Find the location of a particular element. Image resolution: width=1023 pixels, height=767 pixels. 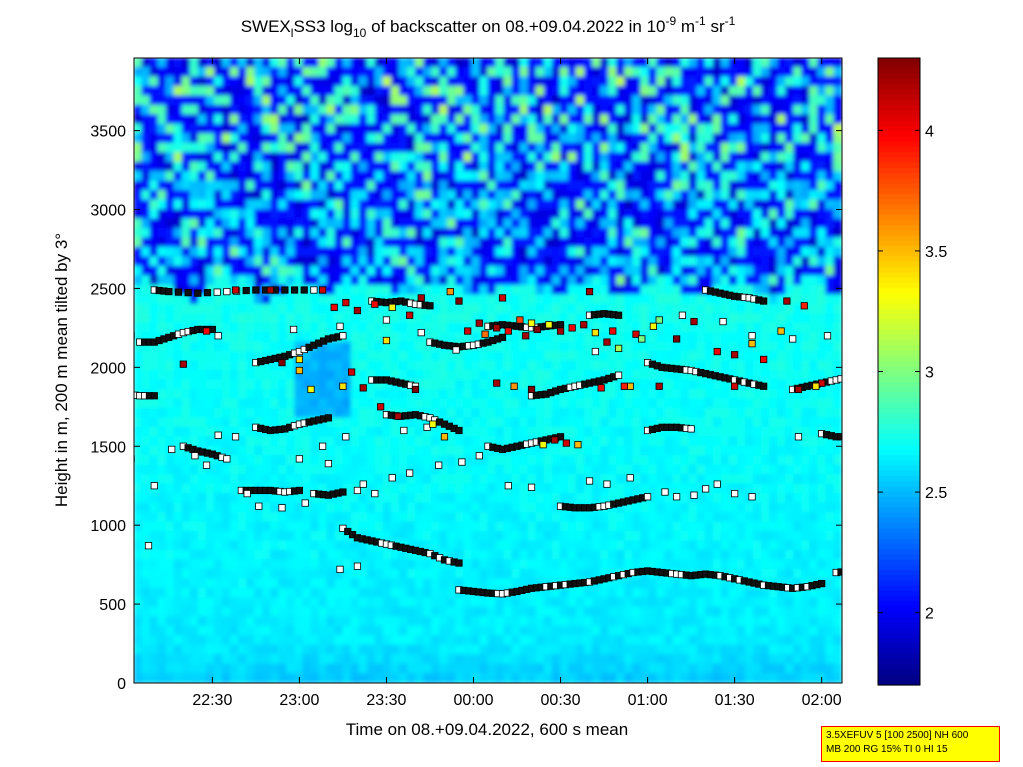

colorbar-axis: 2 2.5 3 3.5 4 is located at coordinates (912, 373).